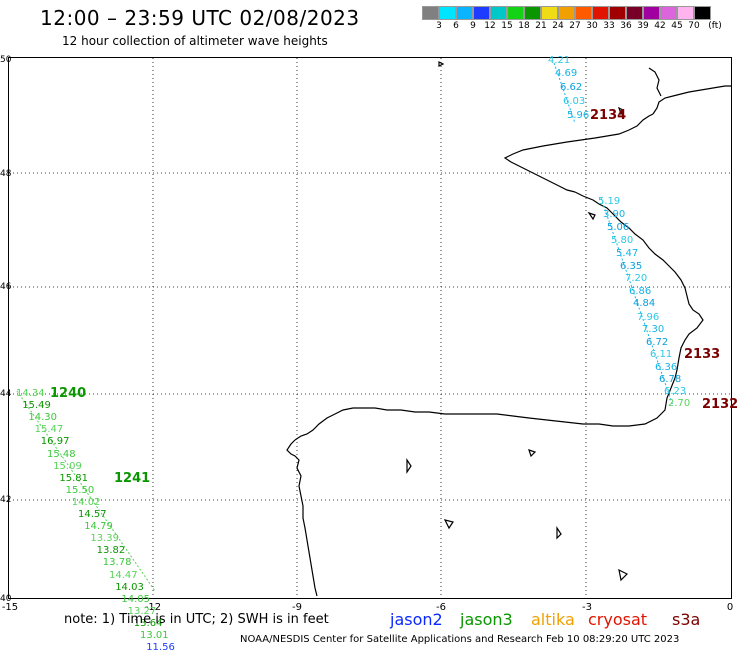 This screenshot has height=653, width=740. What do you see at coordinates (644, 303) in the screenshot?
I see `wave-height-label: 4.84` at bounding box center [644, 303].